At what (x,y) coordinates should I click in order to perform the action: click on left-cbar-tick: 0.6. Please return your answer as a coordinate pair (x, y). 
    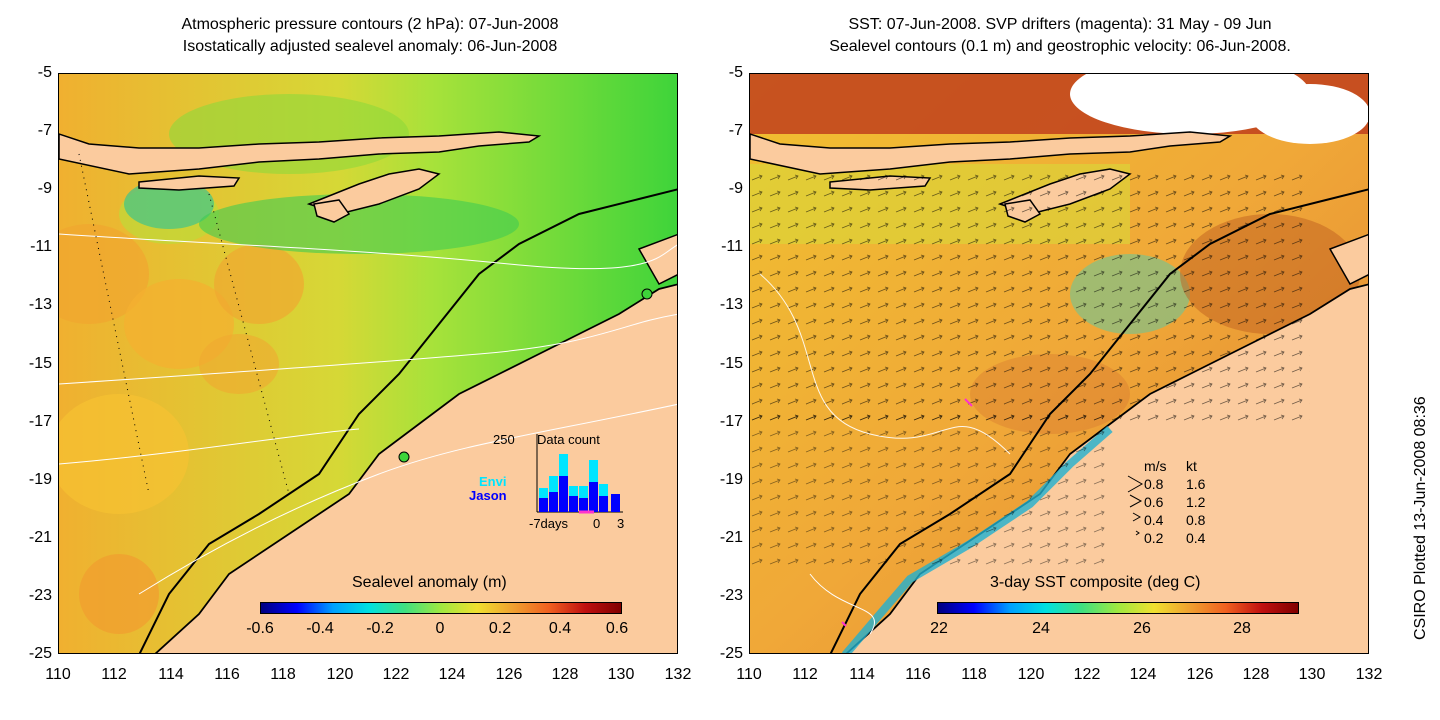
    Looking at the image, I should click on (617, 628).